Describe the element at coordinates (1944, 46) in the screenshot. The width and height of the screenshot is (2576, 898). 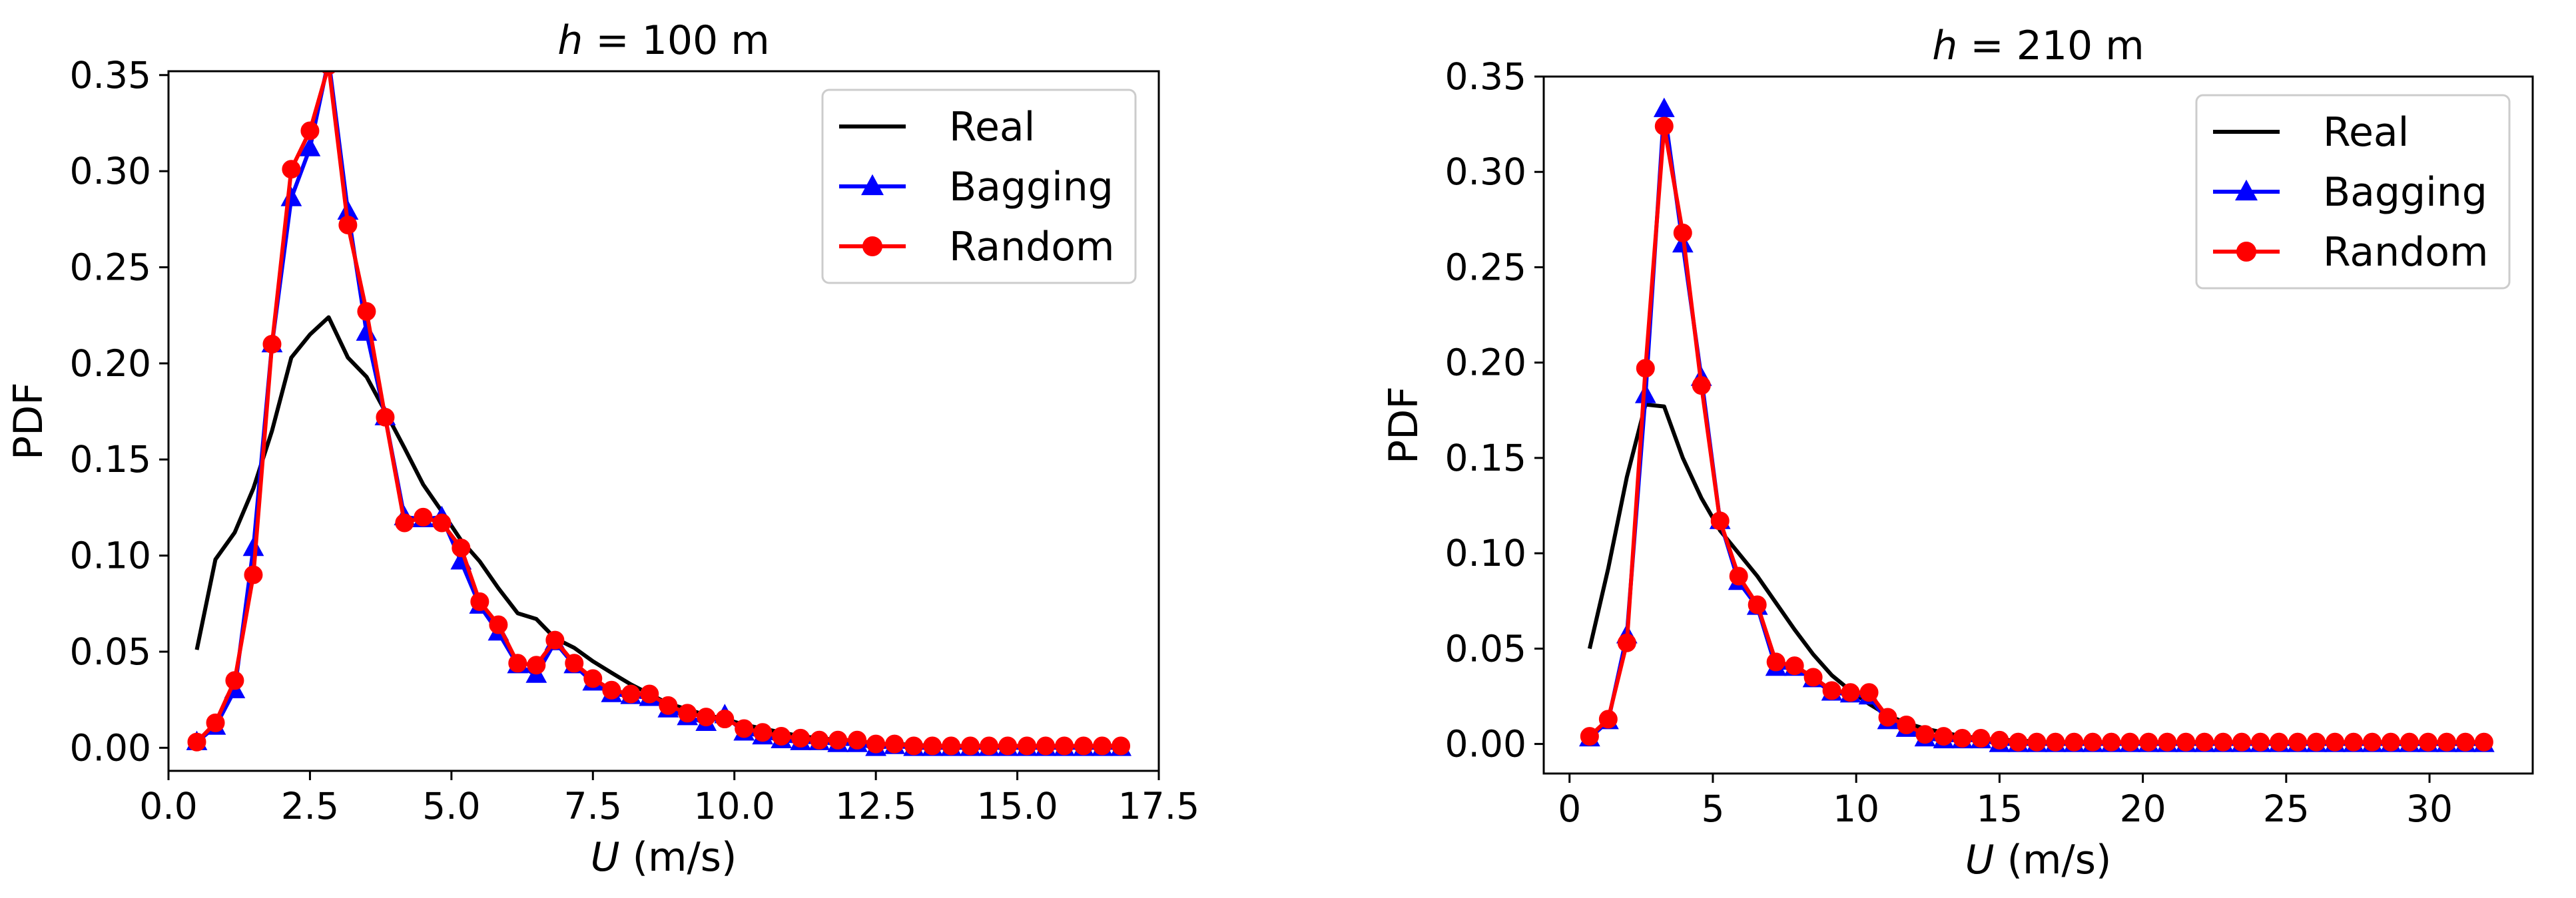
I see `chart1-title-variable: h` at that location.